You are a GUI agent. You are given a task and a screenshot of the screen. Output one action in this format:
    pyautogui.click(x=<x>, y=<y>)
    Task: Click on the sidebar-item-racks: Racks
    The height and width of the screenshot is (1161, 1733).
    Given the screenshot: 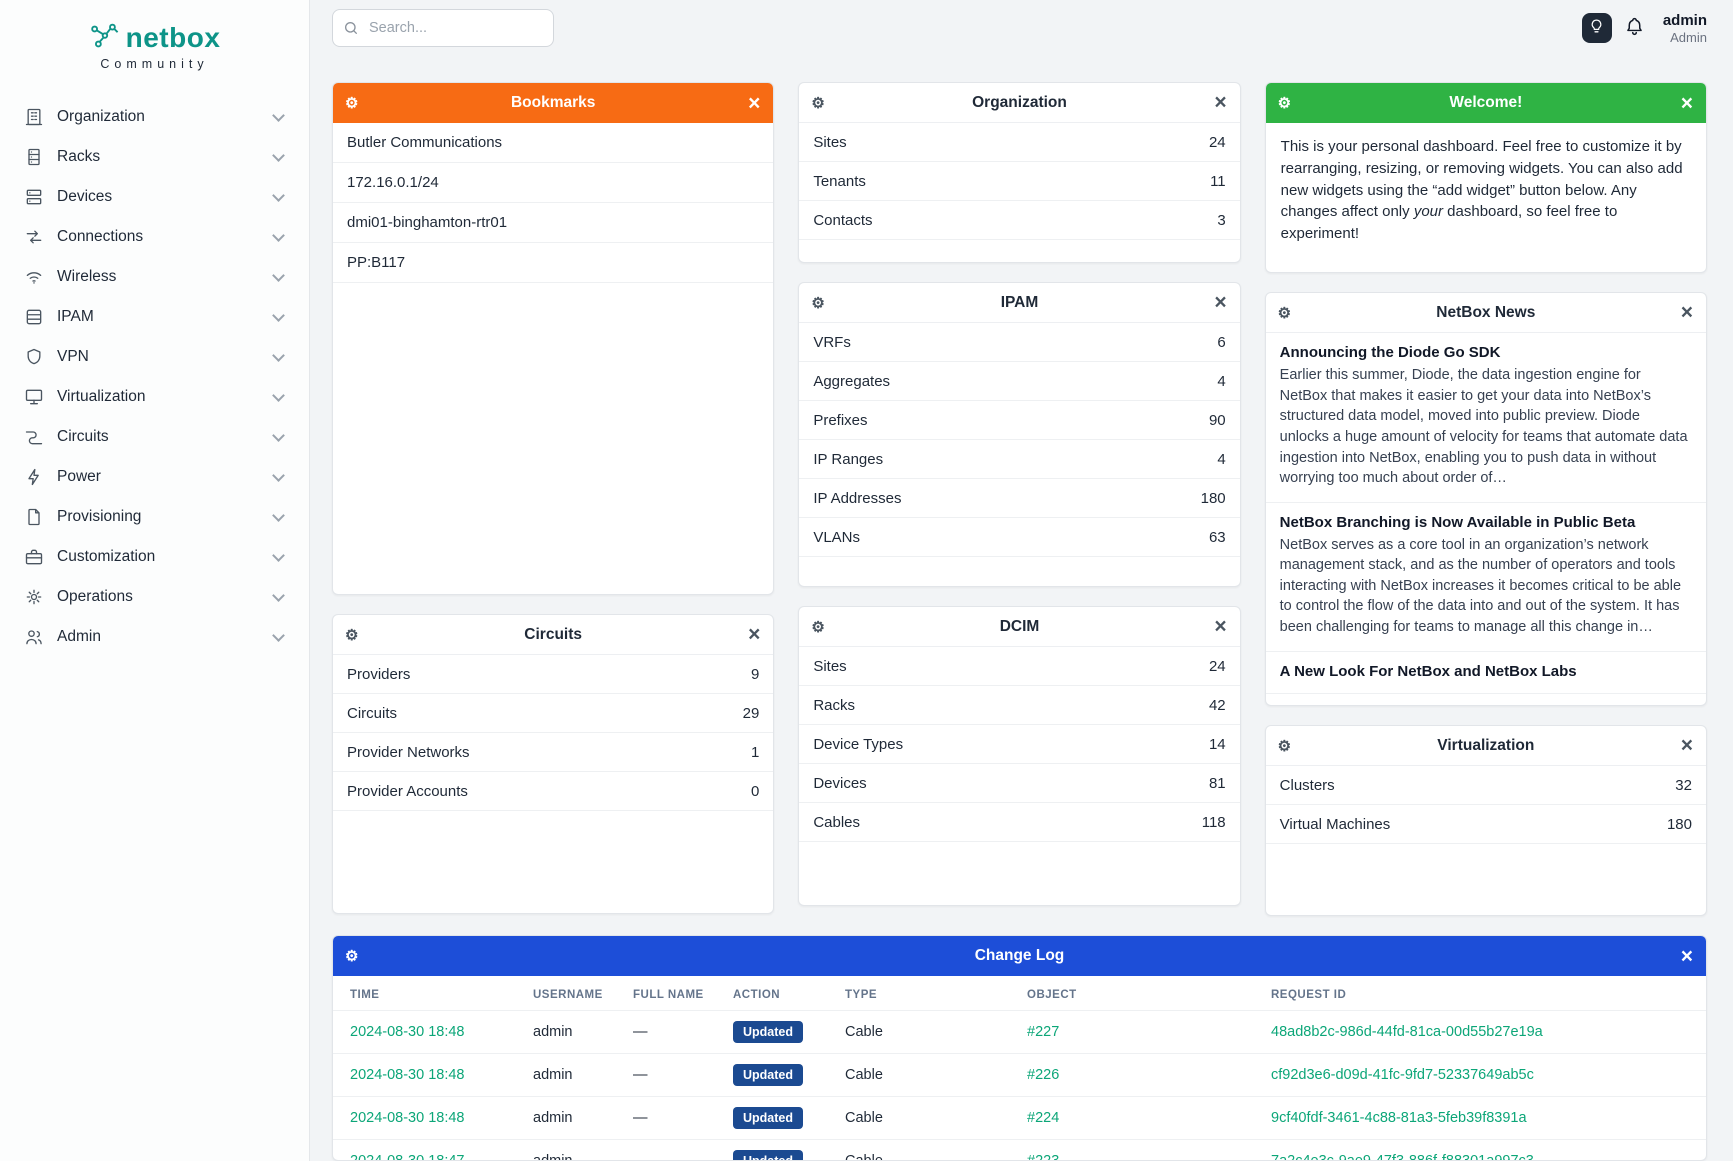 What is the action you would take?
    pyautogui.click(x=154, y=157)
    